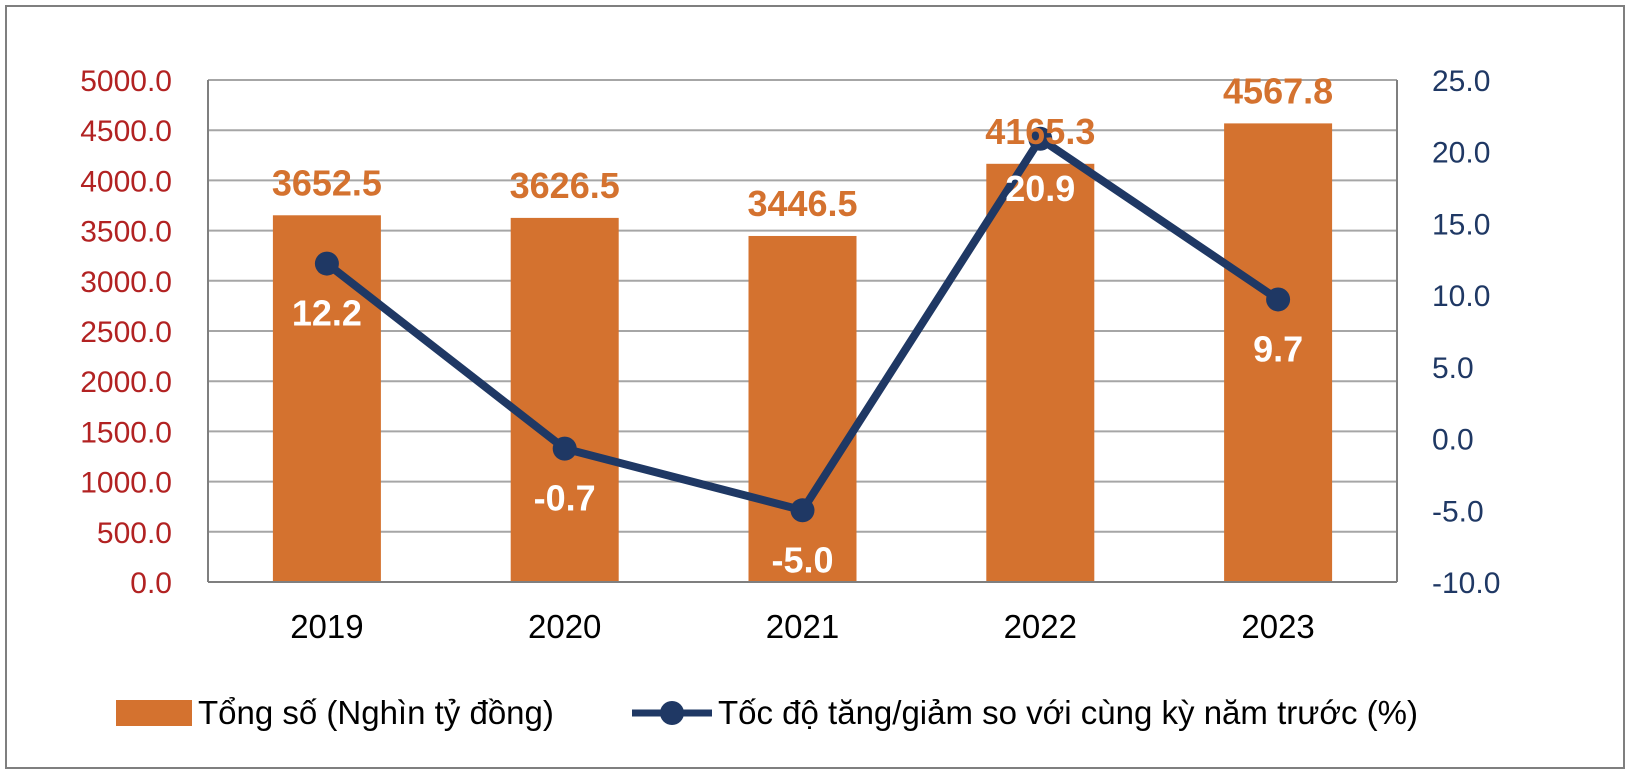 Image resolution: width=1630 pixels, height=774 pixels. I want to click on y-left-tick-label: 4500.0, so click(126, 131).